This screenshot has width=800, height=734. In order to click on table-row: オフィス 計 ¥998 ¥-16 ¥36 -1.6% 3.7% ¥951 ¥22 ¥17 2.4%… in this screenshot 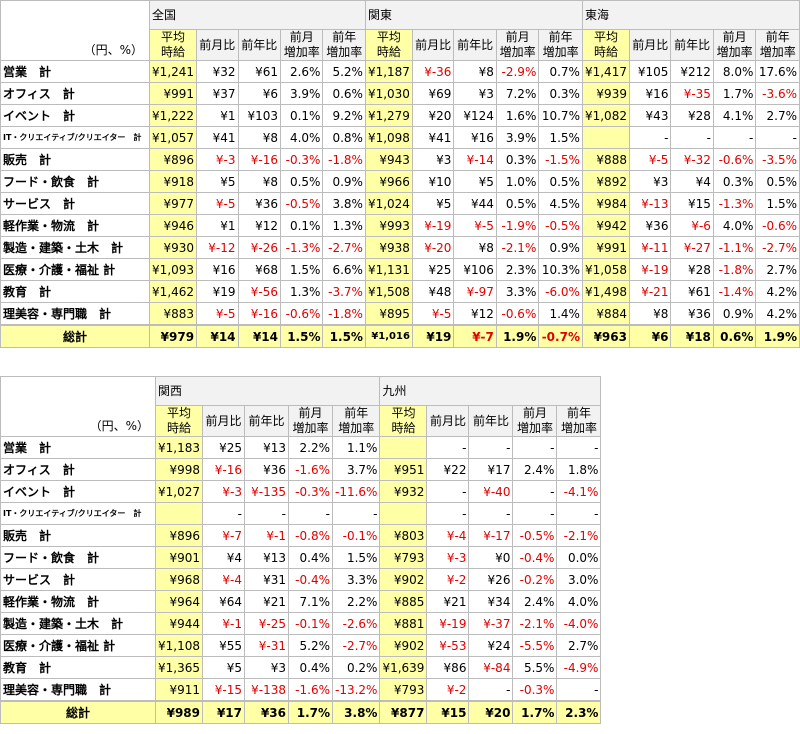, I will do `click(301, 469)`.